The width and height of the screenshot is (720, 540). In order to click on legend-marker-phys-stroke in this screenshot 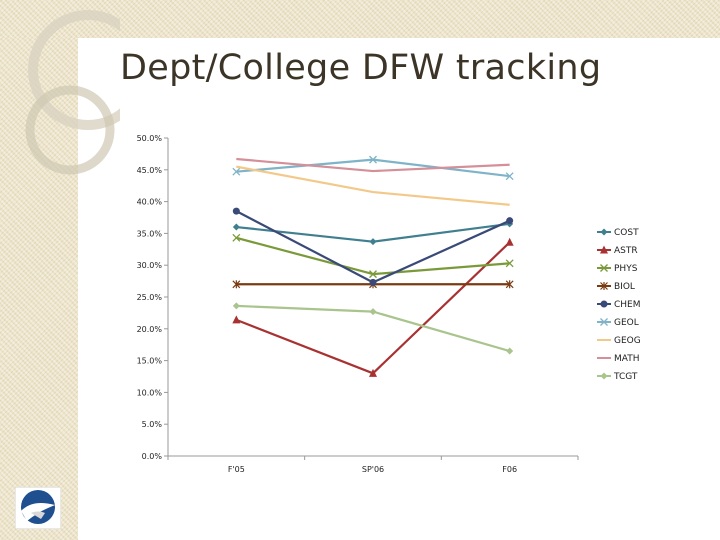, I will do `click(604, 268)`.